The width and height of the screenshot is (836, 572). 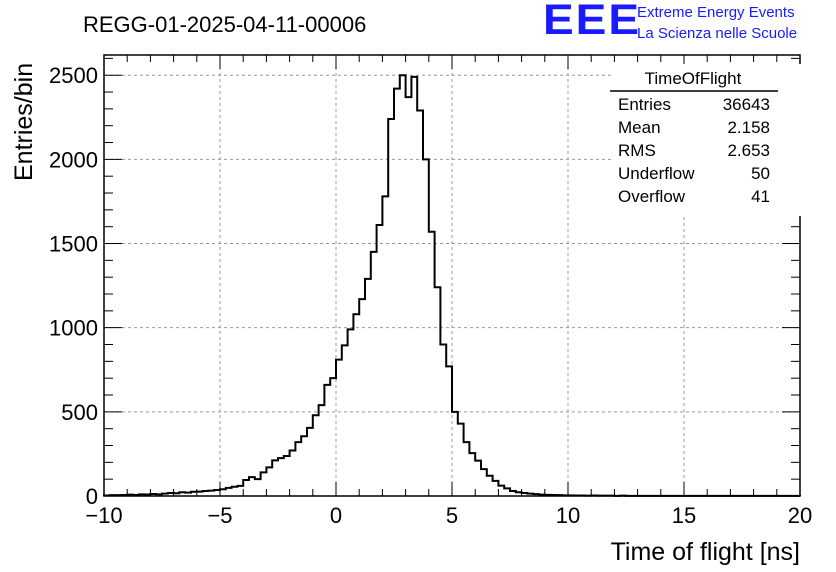 What do you see at coordinates (24, 122) in the screenshot?
I see `y-axis-label: Entries/bin` at bounding box center [24, 122].